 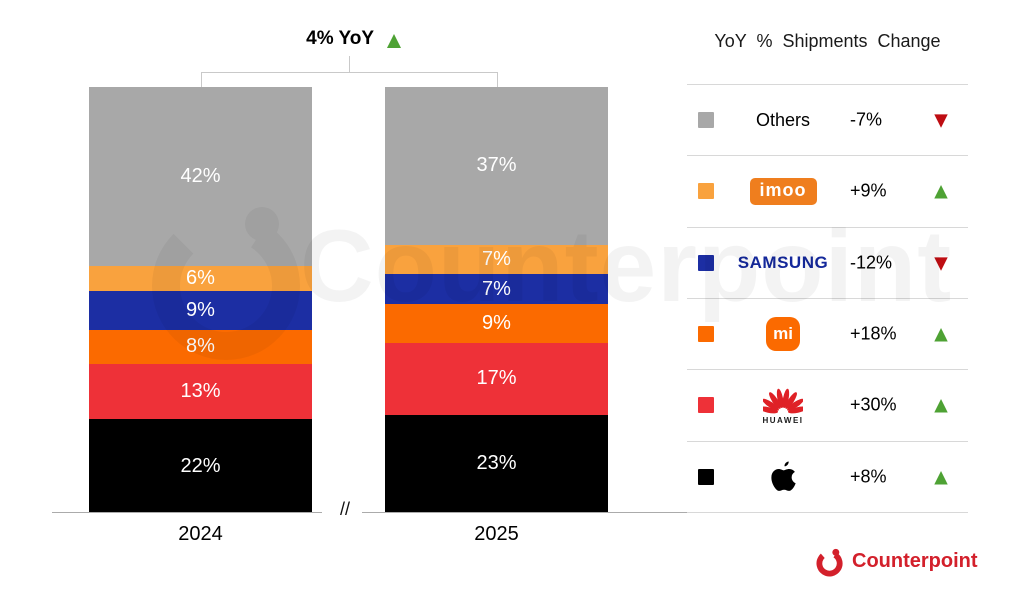 What do you see at coordinates (706, 191) in the screenshot?
I see `imoo-swatch` at bounding box center [706, 191].